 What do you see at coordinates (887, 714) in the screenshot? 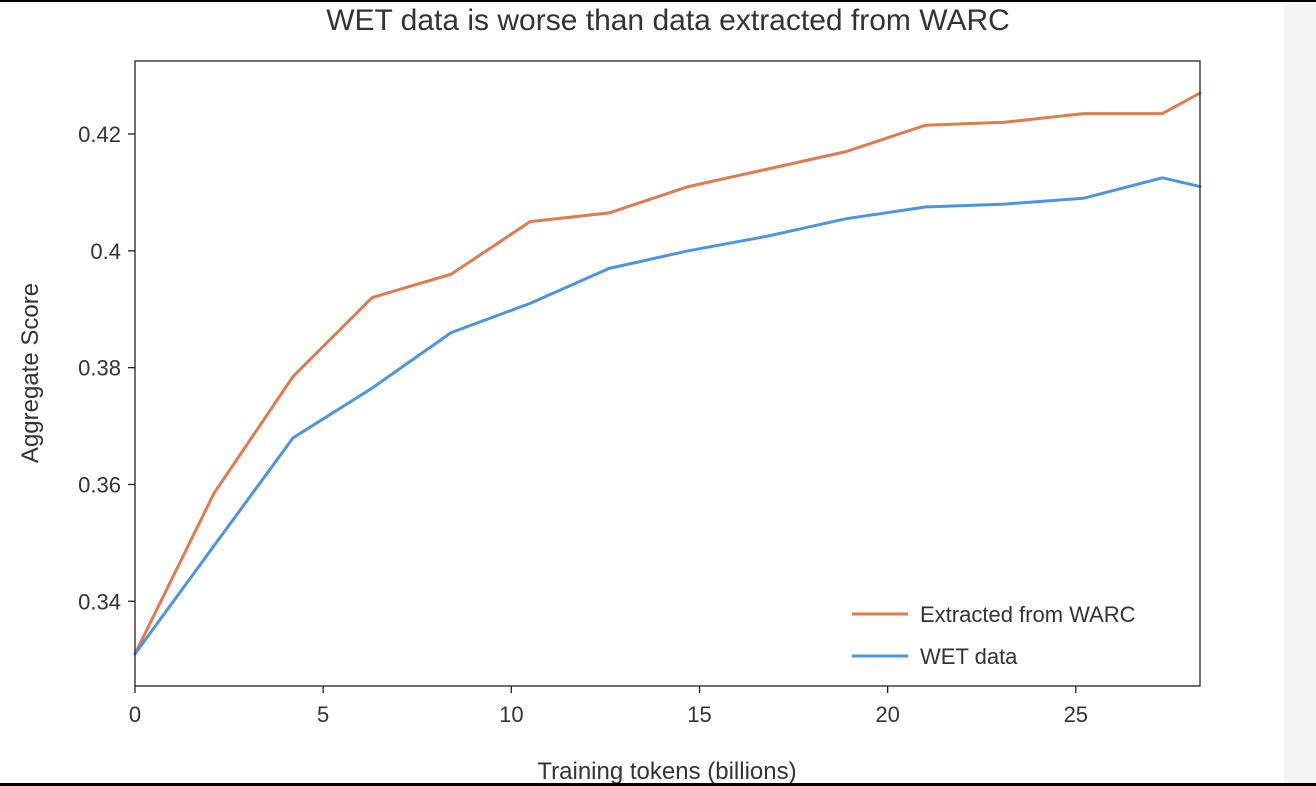
I see `x-tick-label: 20` at bounding box center [887, 714].